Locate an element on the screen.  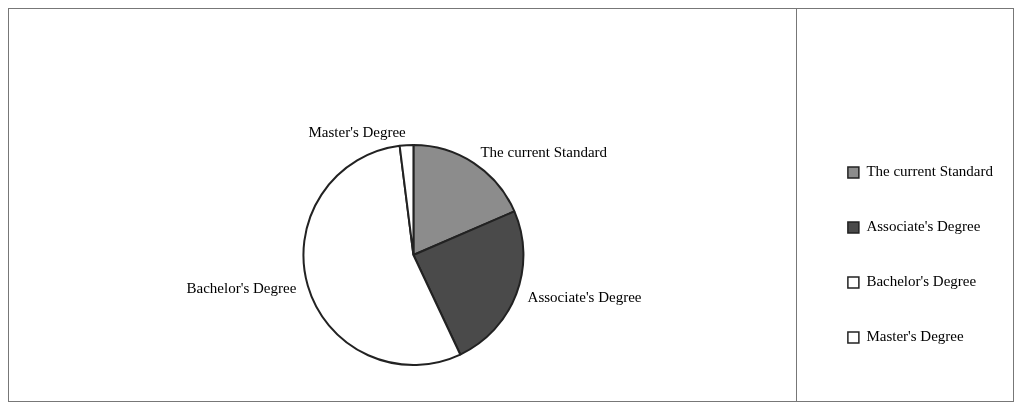
slice-label: The current Standard is located at coordinates (544, 151).